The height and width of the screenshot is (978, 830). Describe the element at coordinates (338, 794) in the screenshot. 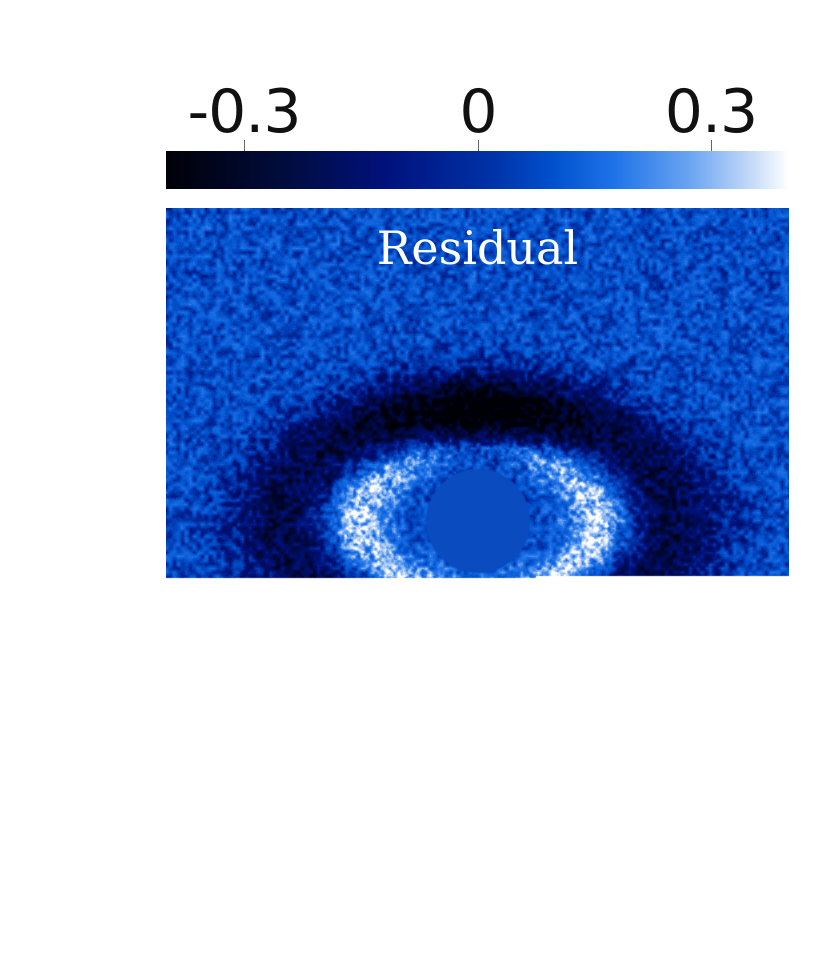

I see `scalebar-physical-label: 140 AU` at that location.